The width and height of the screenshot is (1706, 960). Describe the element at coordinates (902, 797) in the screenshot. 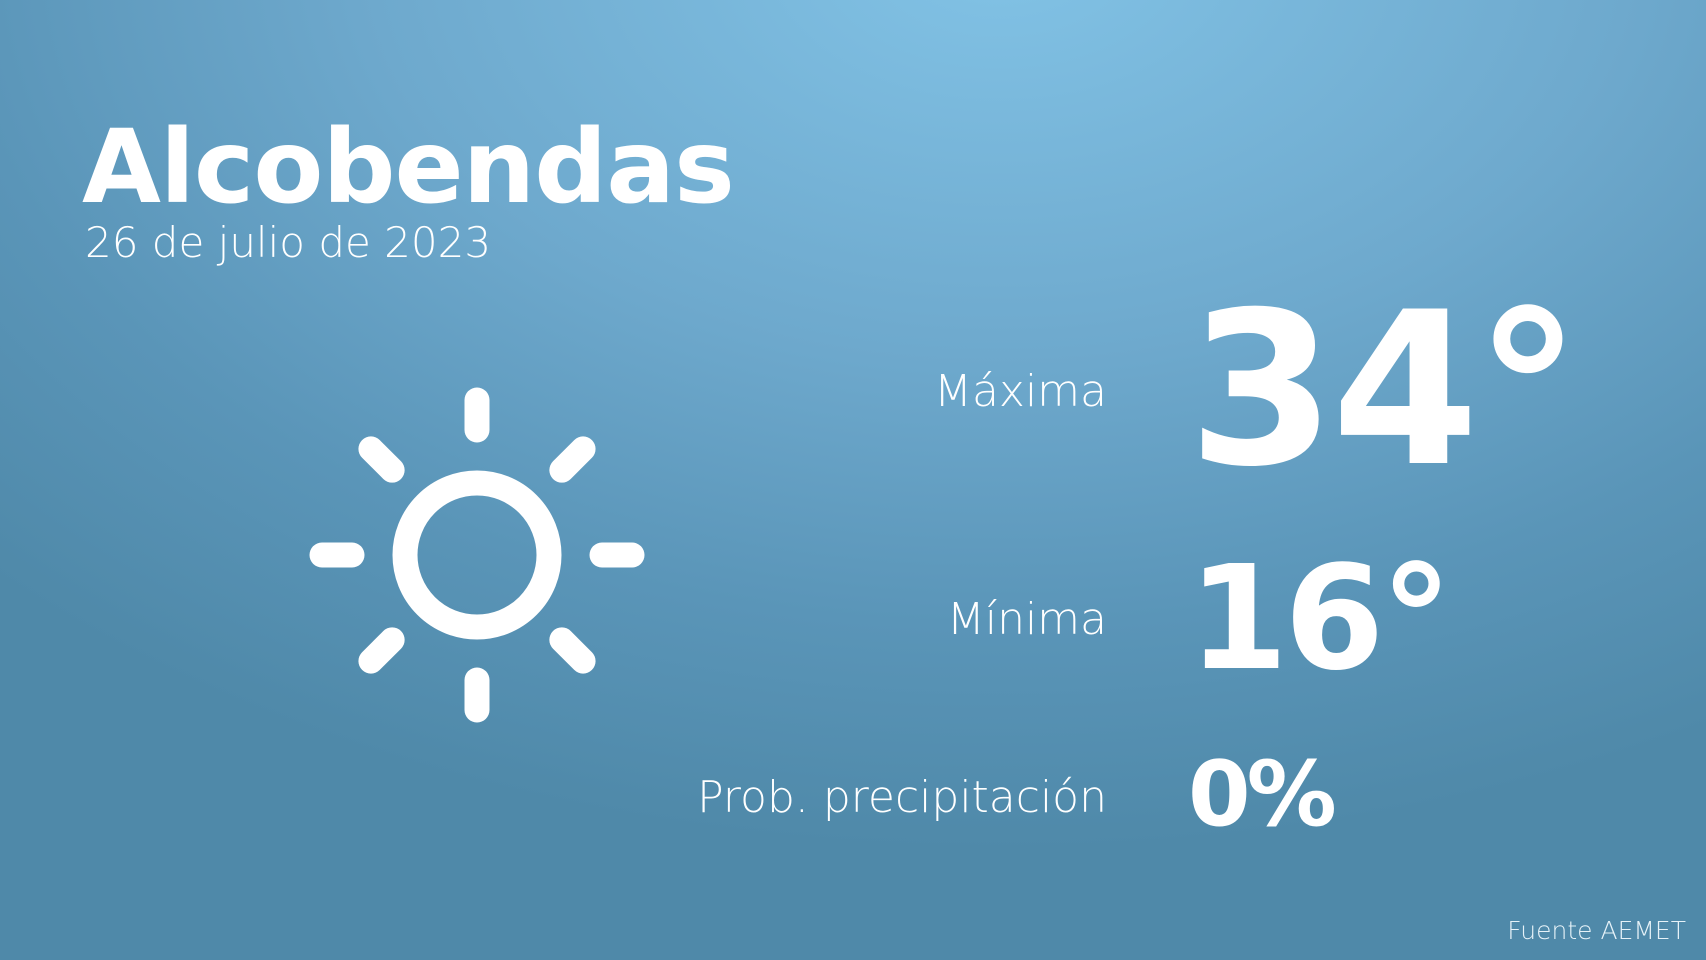

I see `precipitation-label: Prob. precipitación` at that location.